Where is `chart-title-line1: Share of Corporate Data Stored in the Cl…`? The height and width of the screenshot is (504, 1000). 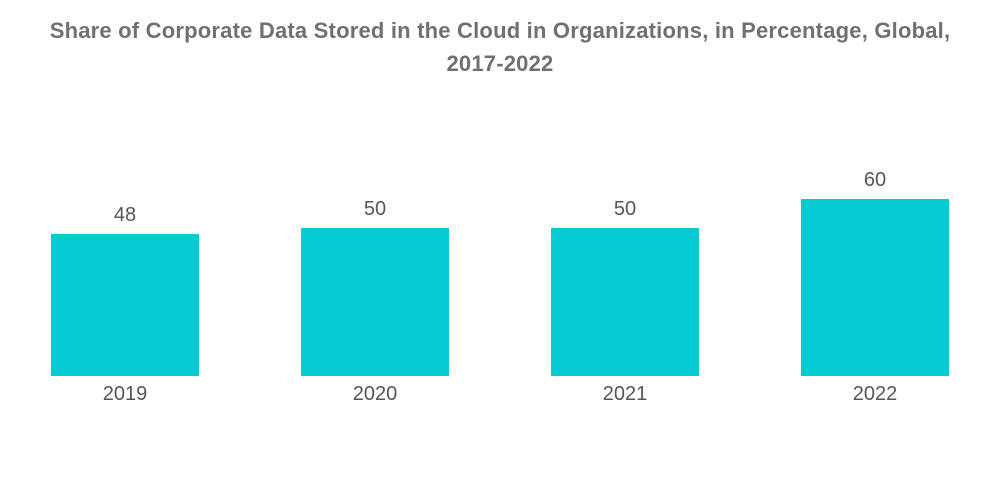 chart-title-line1: Share of Corporate Data Stored in the Cl… is located at coordinates (500, 30).